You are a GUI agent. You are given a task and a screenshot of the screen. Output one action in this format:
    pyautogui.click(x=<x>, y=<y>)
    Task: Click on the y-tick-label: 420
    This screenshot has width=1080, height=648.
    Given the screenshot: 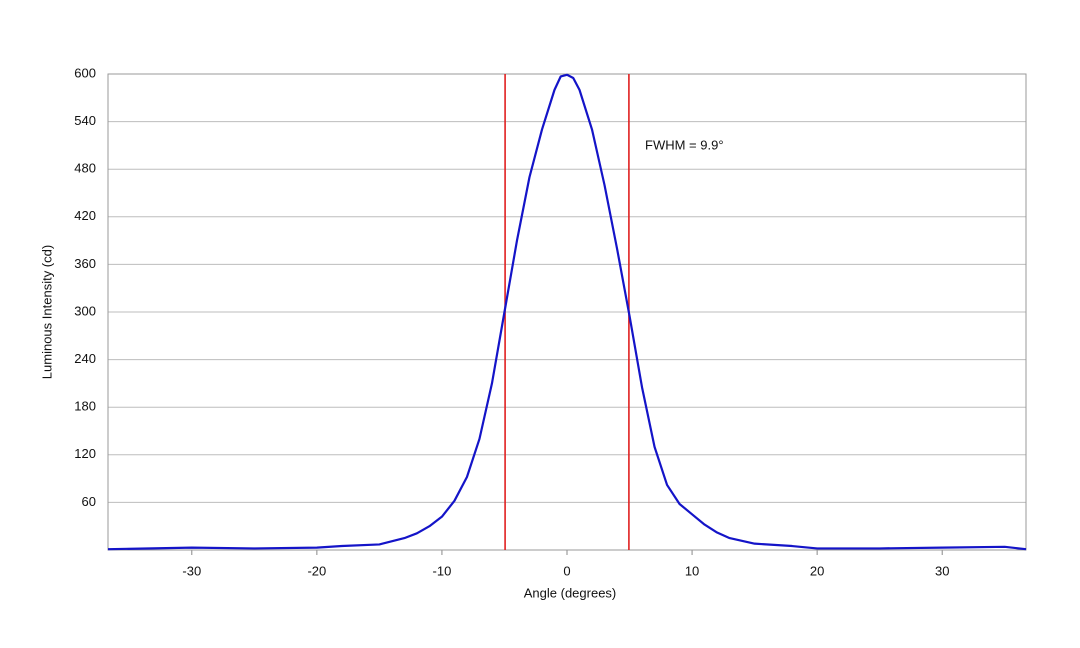 What is the action you would take?
    pyautogui.click(x=85, y=215)
    